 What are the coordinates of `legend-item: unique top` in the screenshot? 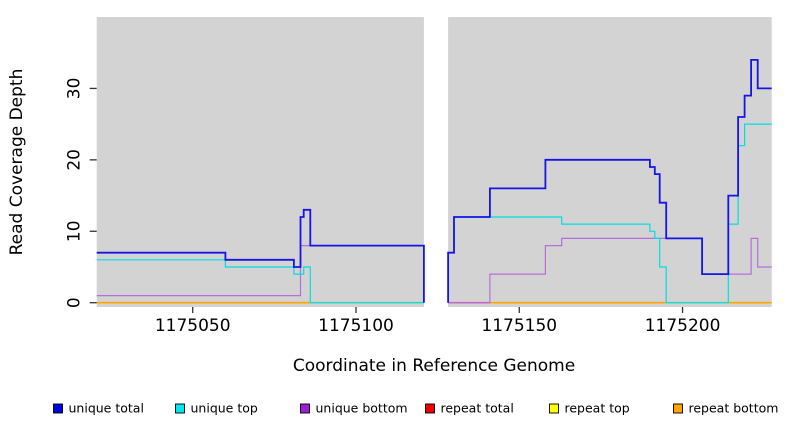 It's located at (216, 408).